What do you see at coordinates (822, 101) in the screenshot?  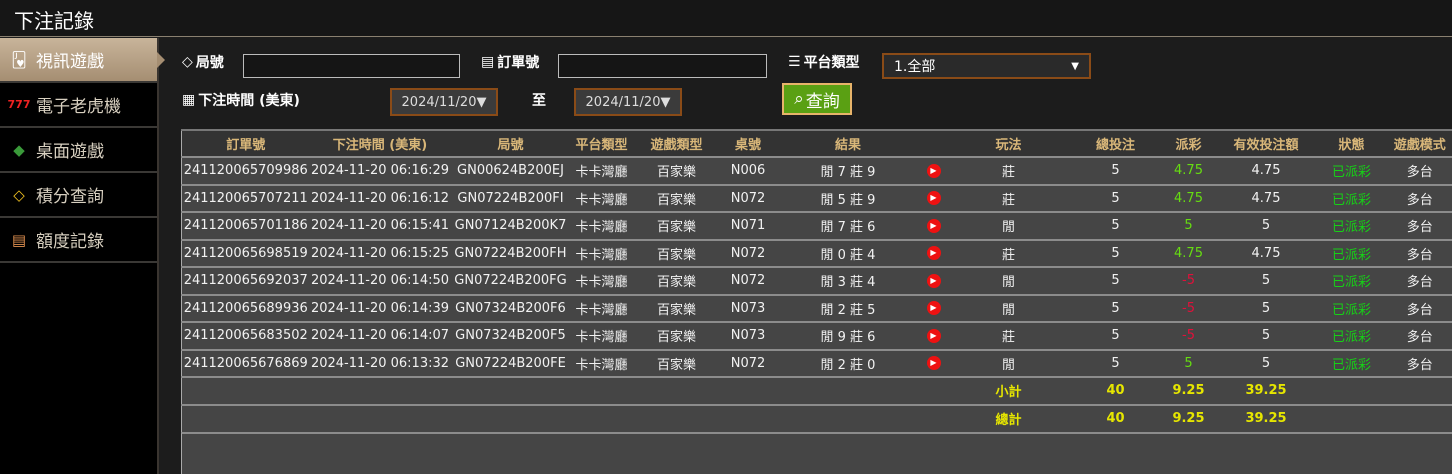 I see `search-button-label: 查詢` at bounding box center [822, 101].